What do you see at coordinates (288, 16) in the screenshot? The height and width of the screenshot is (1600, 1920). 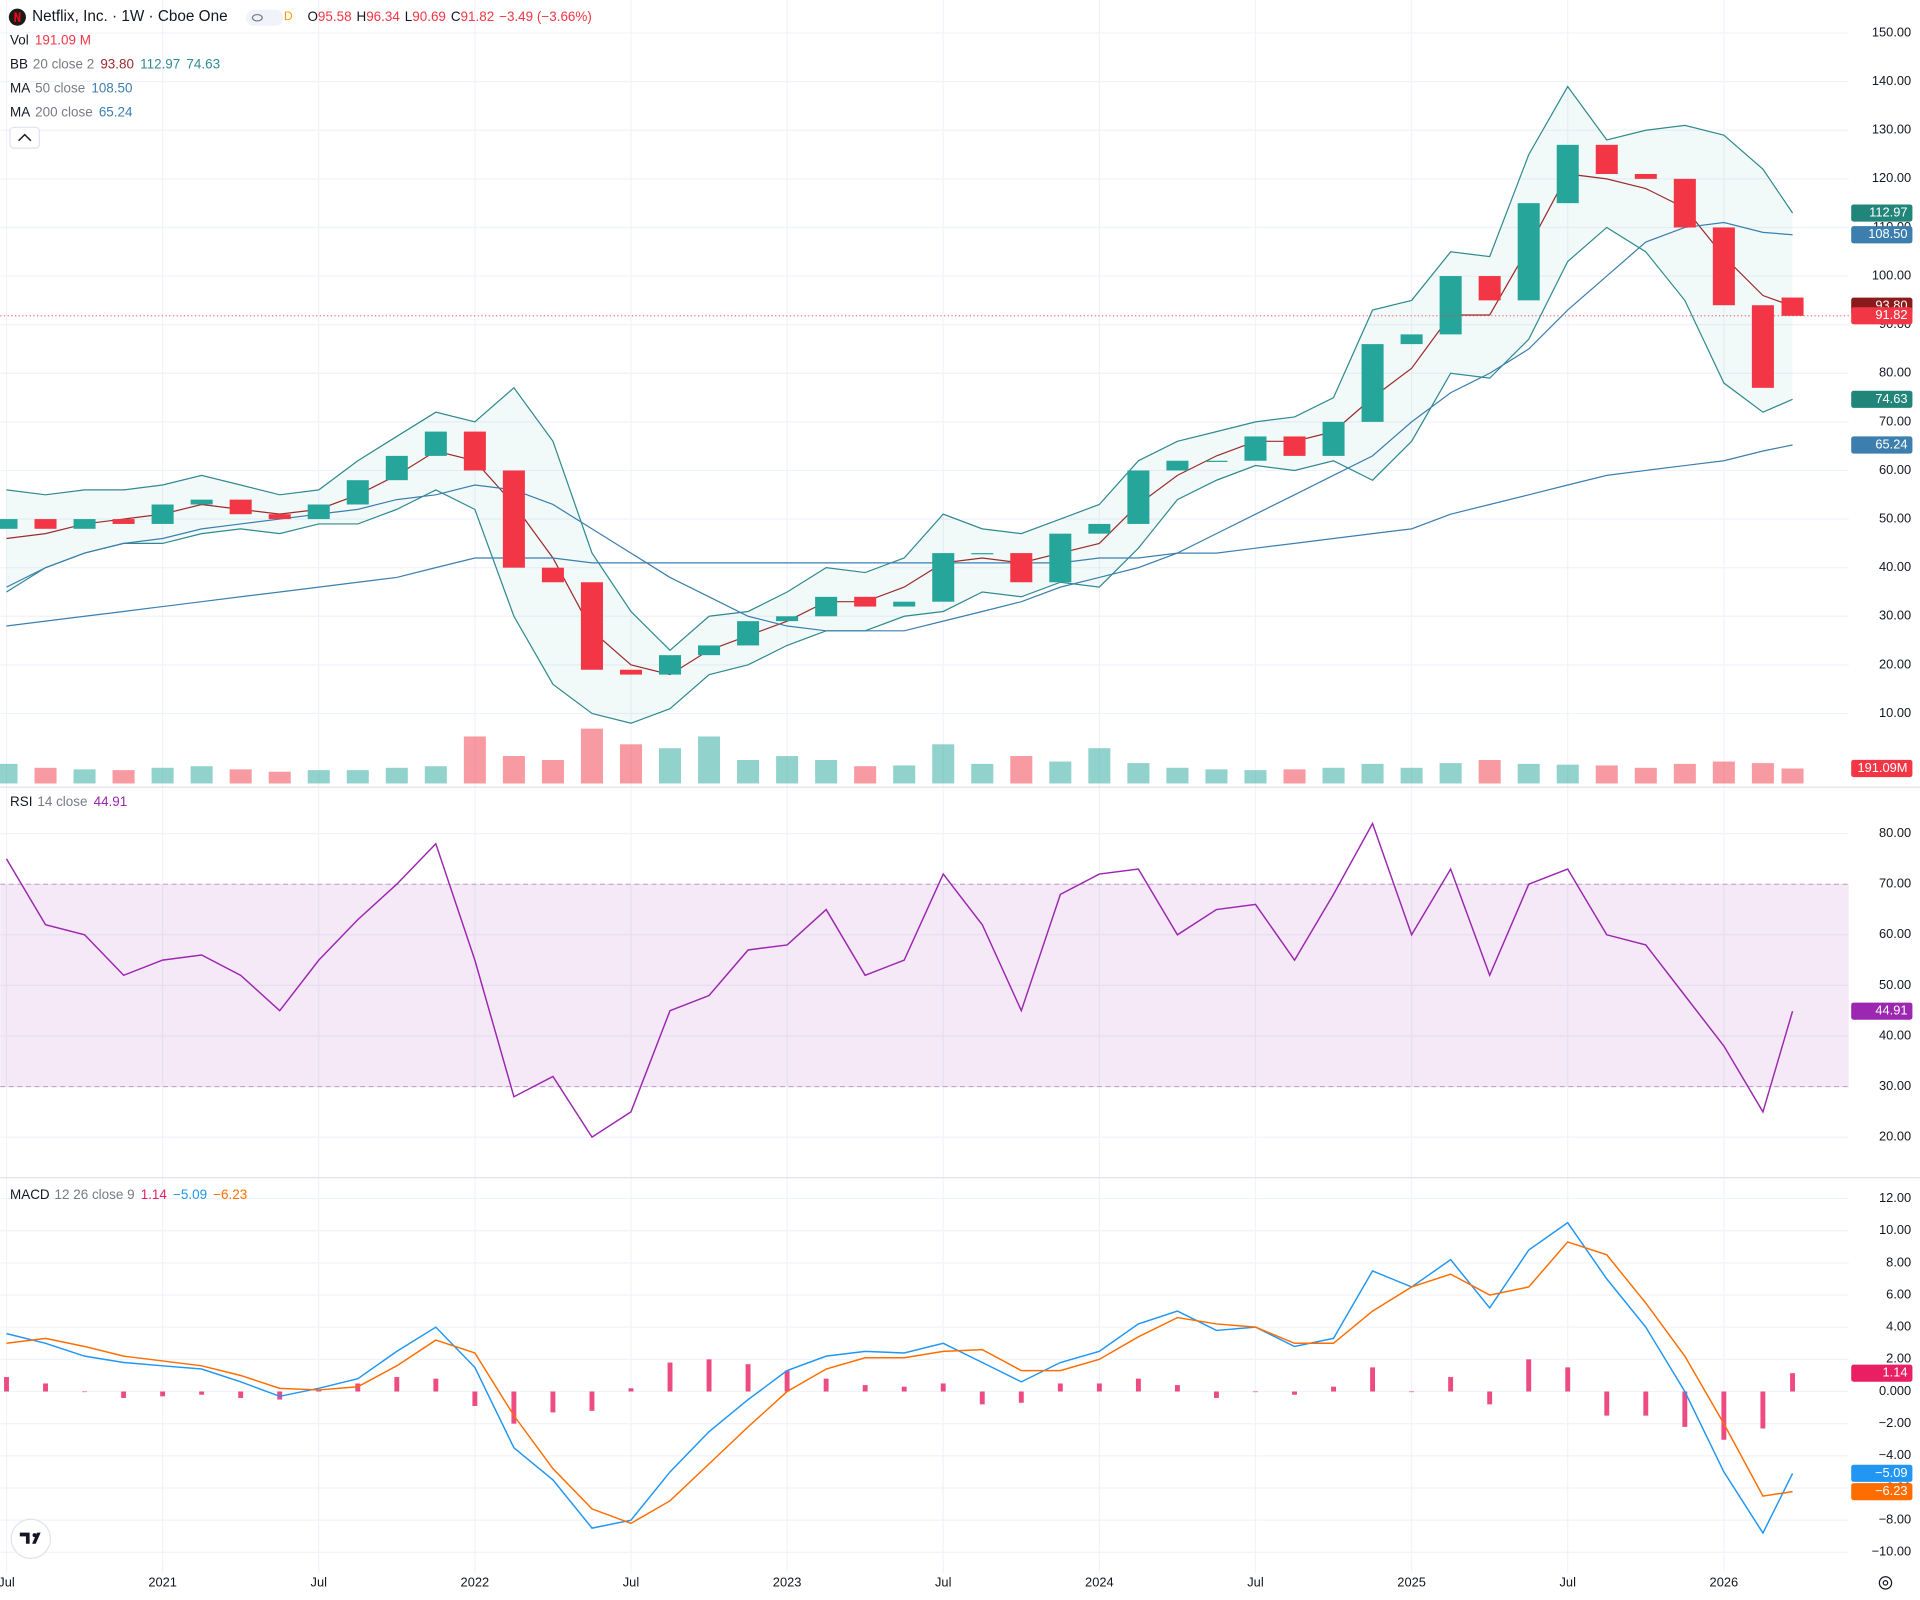 I see `badge: D` at bounding box center [288, 16].